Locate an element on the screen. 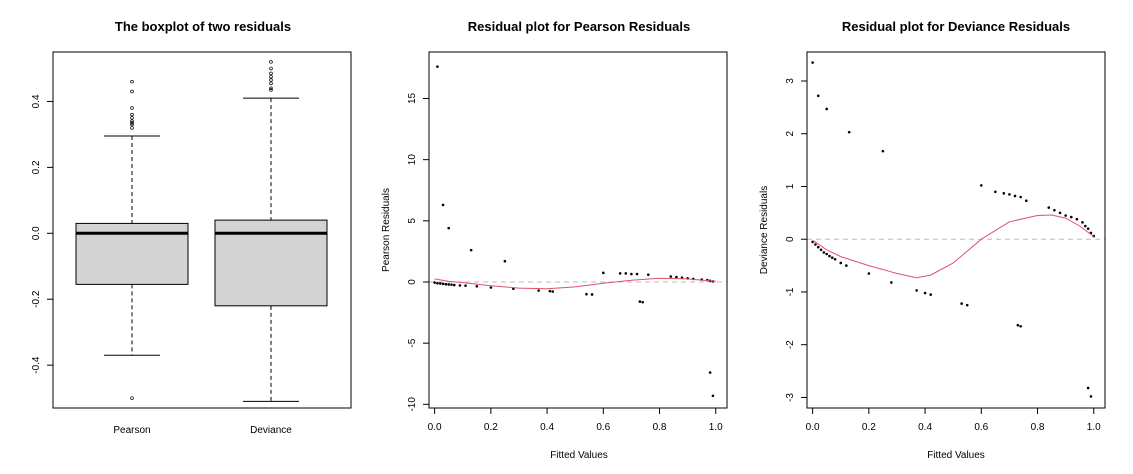 The image size is (1133, 474). deviance-y-tick-label: 1 is located at coordinates (790, 186).